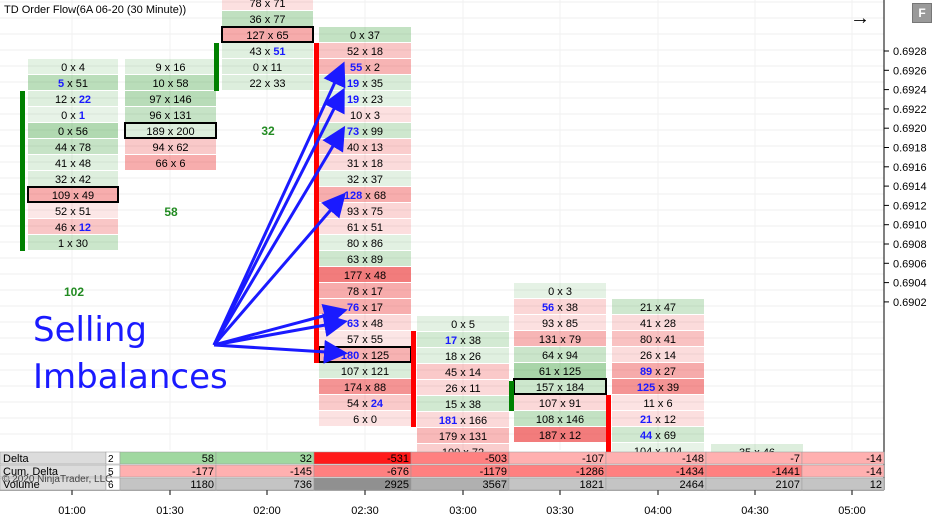  Describe the element at coordinates (365, 340) in the screenshot. I see `cell-text: 57 x 55` at that location.